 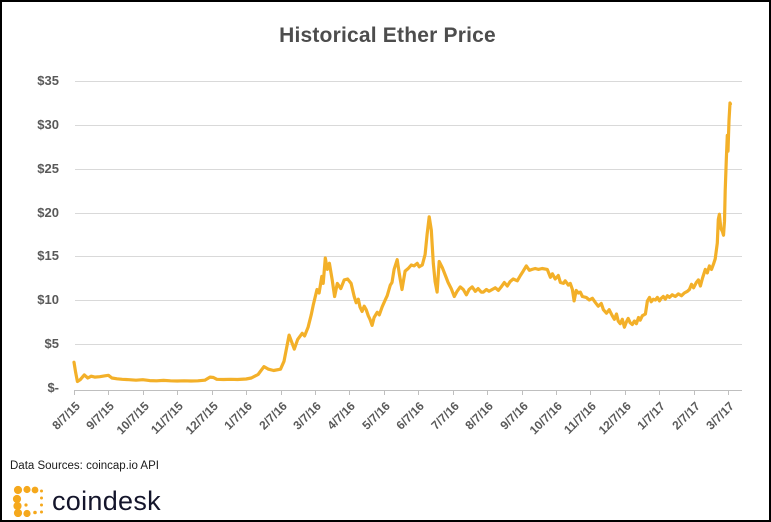 I want to click on y-tick-label: $30, so click(x=48, y=124).